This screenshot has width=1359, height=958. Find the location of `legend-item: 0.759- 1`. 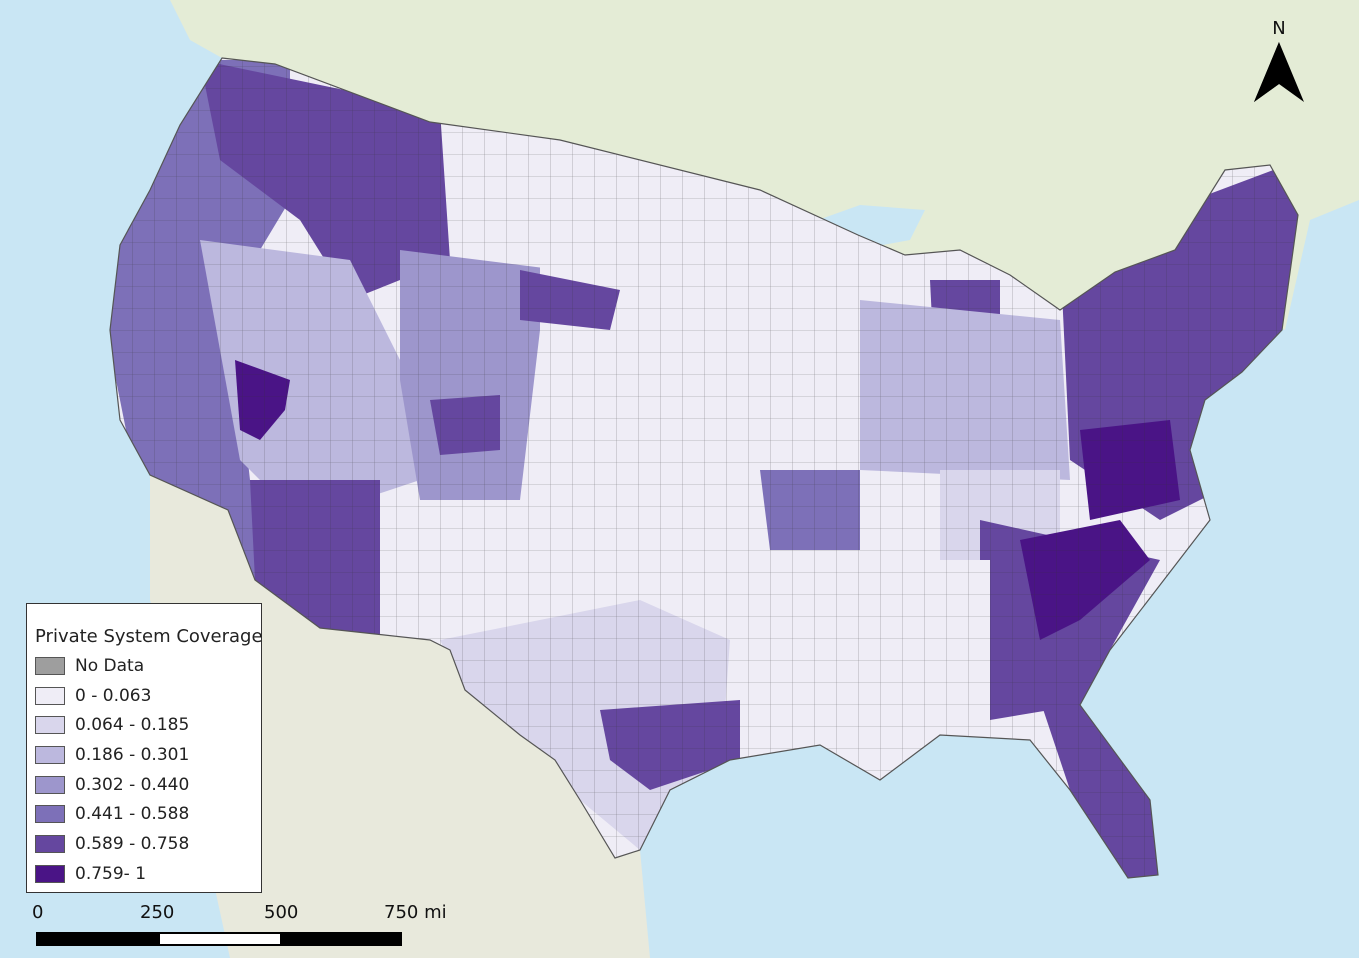

legend-item: 0.759- 1 is located at coordinates (148, 874).